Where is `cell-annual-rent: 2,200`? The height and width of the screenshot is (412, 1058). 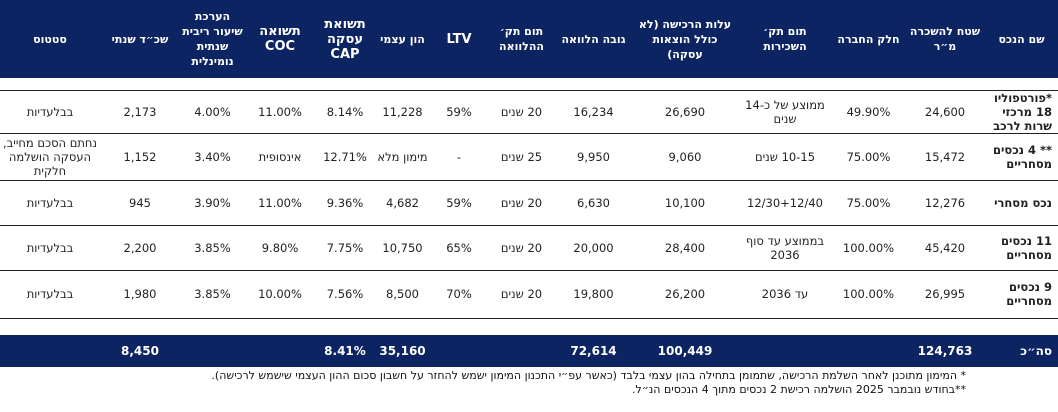 cell-annual-rent: 2,200 is located at coordinates (140, 247).